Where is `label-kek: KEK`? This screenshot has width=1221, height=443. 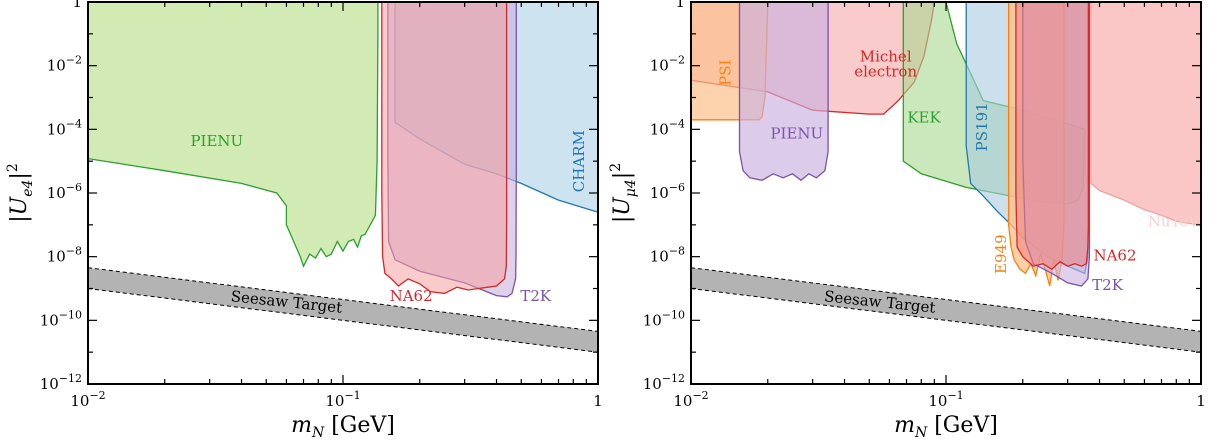
label-kek: KEK is located at coordinates (924, 117).